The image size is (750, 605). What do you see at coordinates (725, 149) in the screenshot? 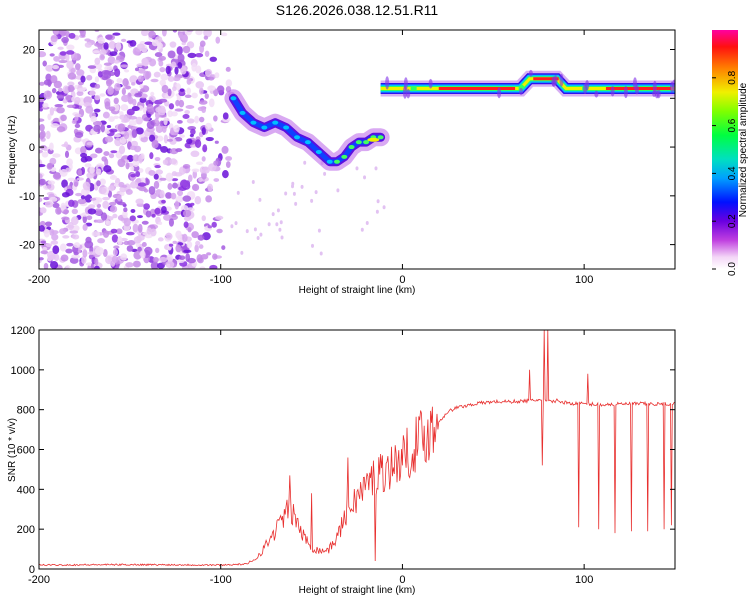
I see `colorbar-gradient` at bounding box center [725, 149].